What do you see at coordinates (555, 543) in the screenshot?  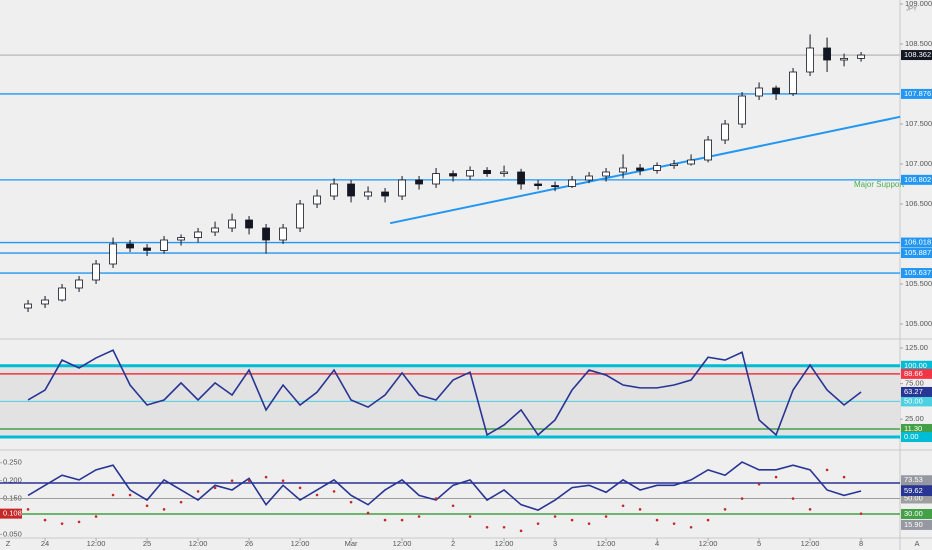 I see `x-tick-label: 3` at bounding box center [555, 543].